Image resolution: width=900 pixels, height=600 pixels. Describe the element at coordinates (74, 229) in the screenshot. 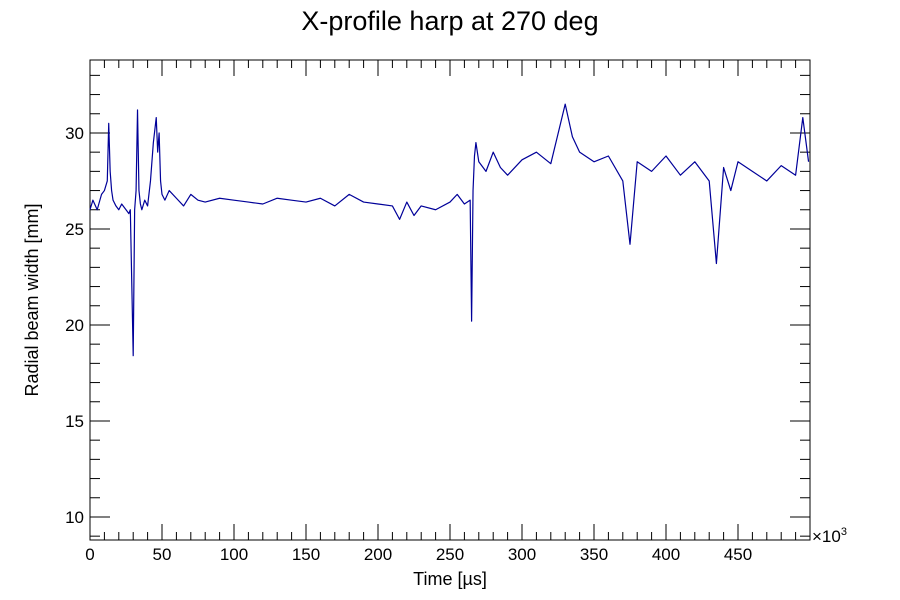

I see `y-tick-label: 25` at that location.